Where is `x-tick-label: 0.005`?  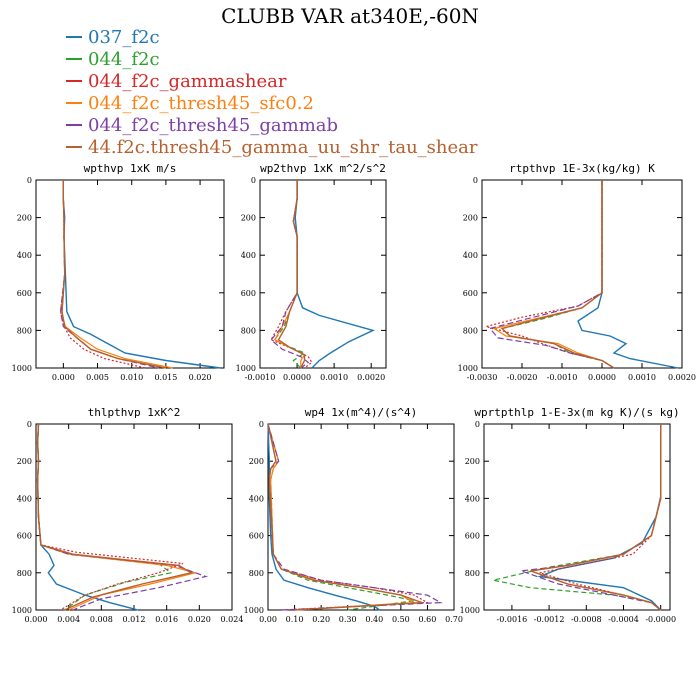
x-tick-label: 0.005 is located at coordinates (97, 377).